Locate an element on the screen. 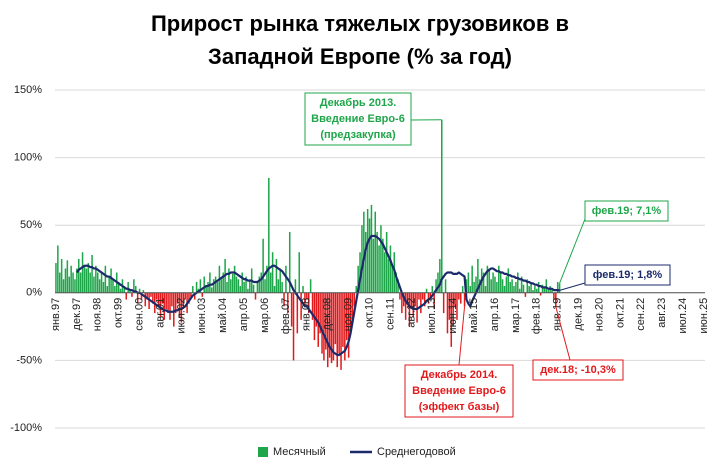 The image size is (720, 470). legend-label: Месячный is located at coordinates (299, 452).